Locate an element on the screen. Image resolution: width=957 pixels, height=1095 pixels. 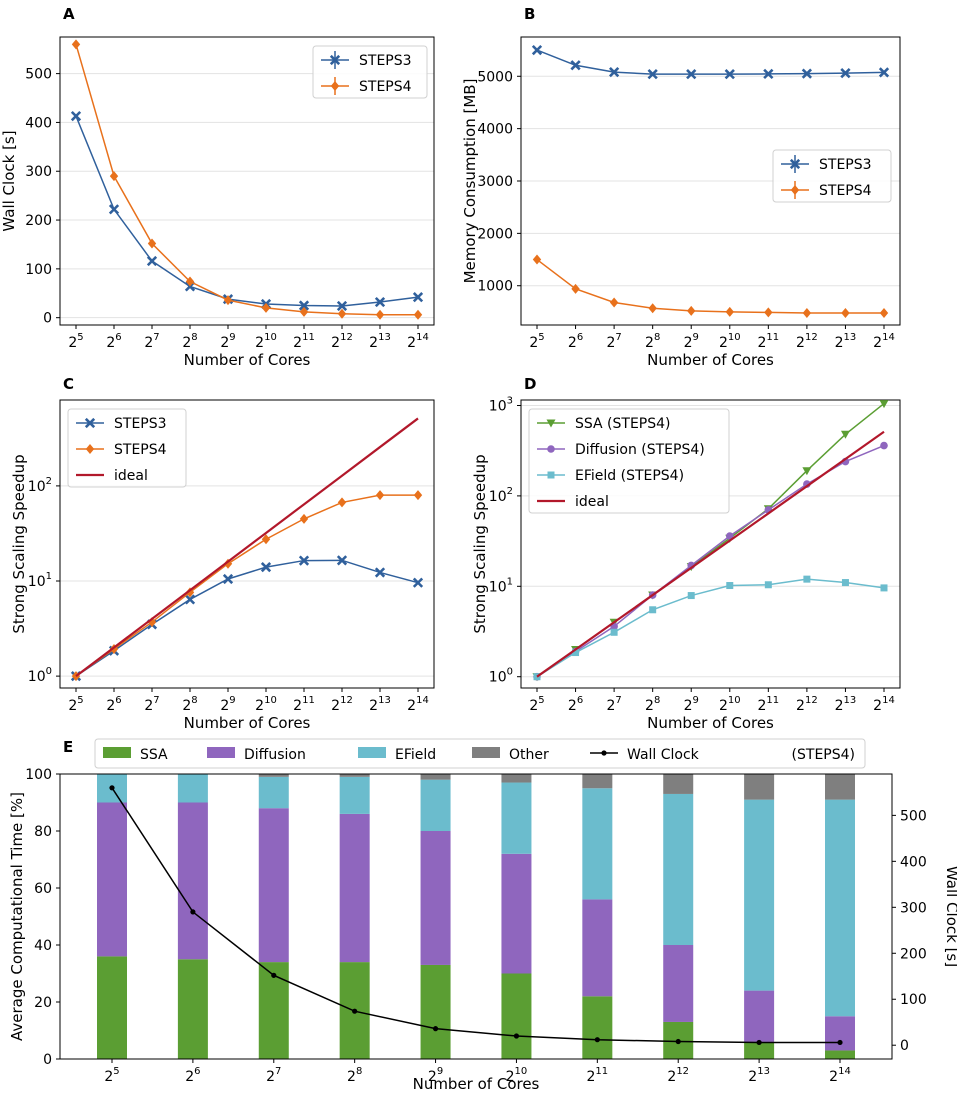
legend: STEPS3 STEPS4 is located at coordinates (370, 72).